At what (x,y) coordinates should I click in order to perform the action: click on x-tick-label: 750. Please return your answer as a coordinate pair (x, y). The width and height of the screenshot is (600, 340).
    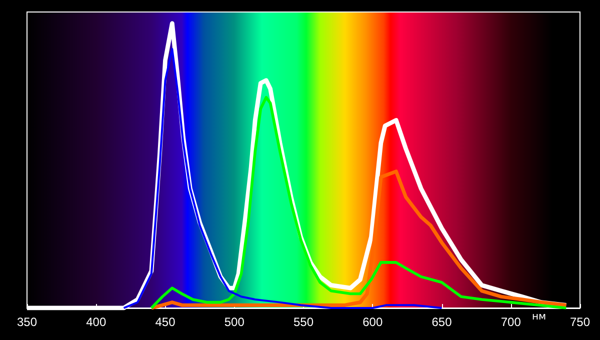
    Looking at the image, I should click on (580, 322).